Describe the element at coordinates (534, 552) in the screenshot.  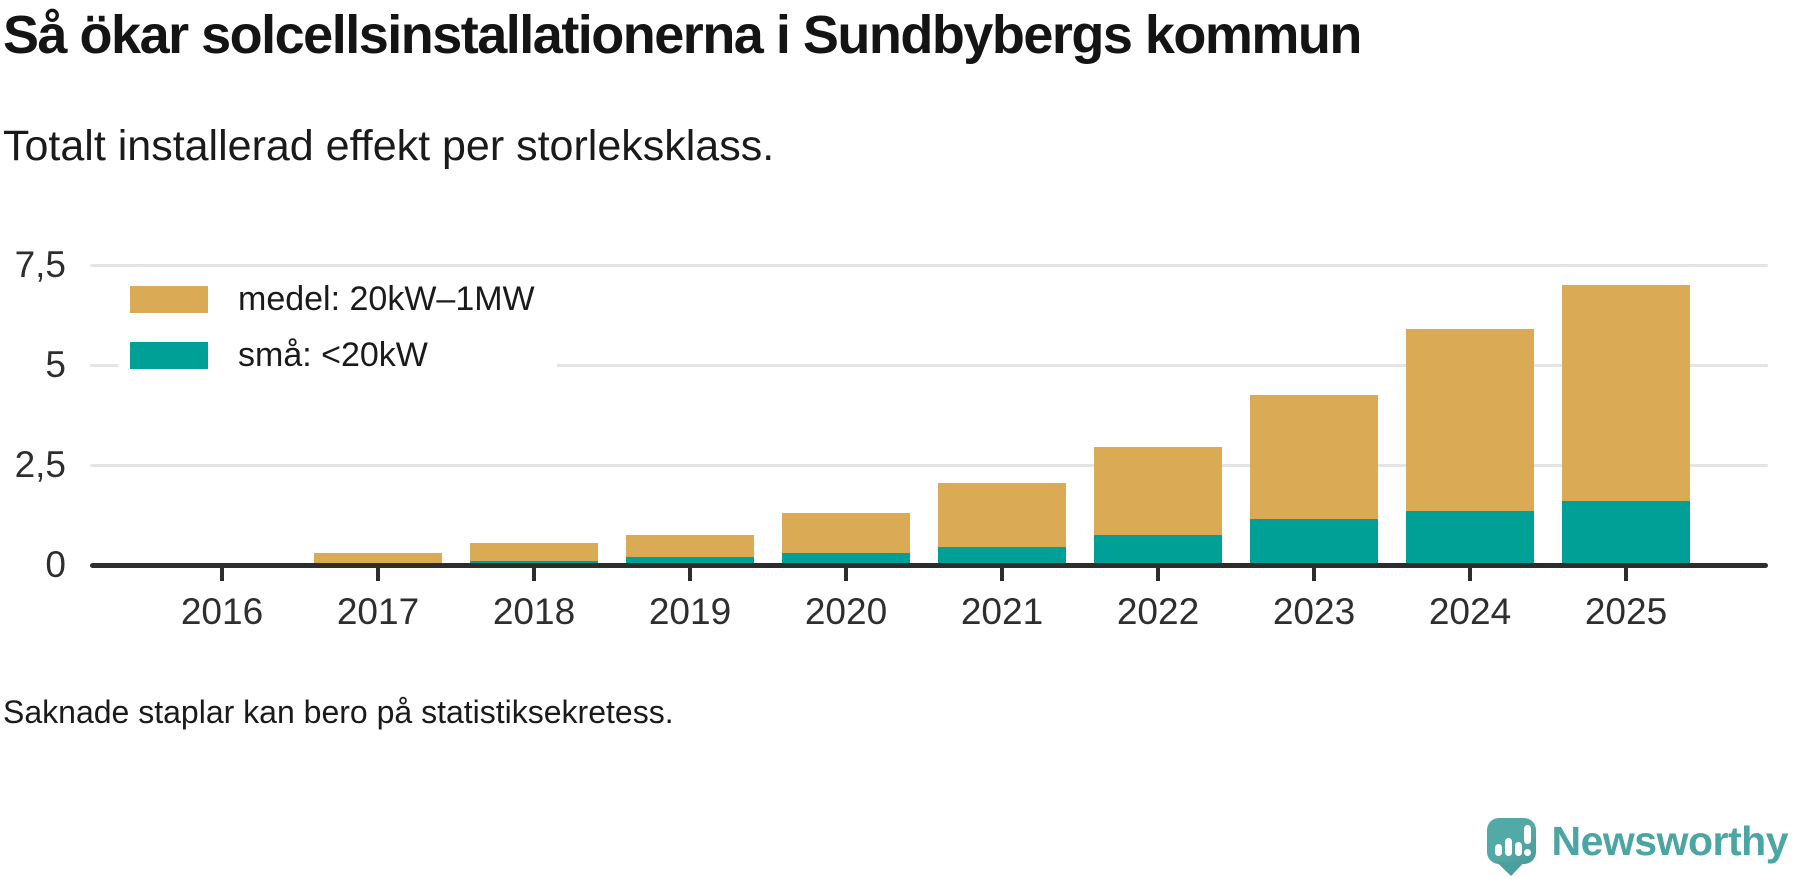
I see `bar-segment-2018-medel` at that location.